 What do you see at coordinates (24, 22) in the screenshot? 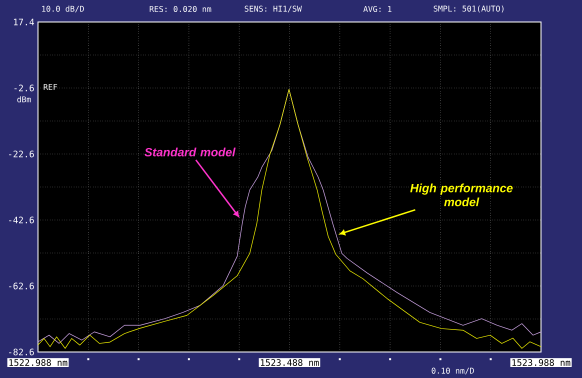
I see `y-tick-label: 17.4` at bounding box center [24, 22].